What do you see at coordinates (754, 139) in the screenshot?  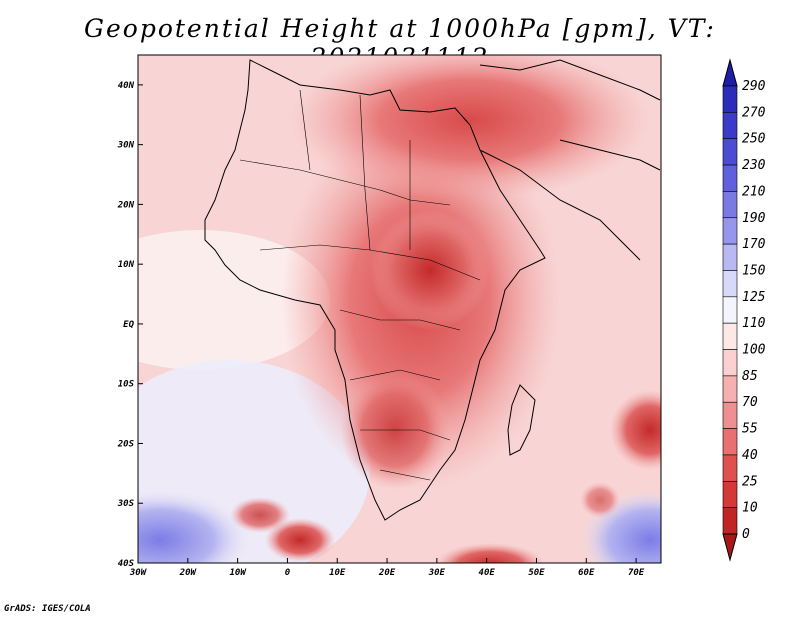 I see `colorbar-level-label: 250` at bounding box center [754, 139].